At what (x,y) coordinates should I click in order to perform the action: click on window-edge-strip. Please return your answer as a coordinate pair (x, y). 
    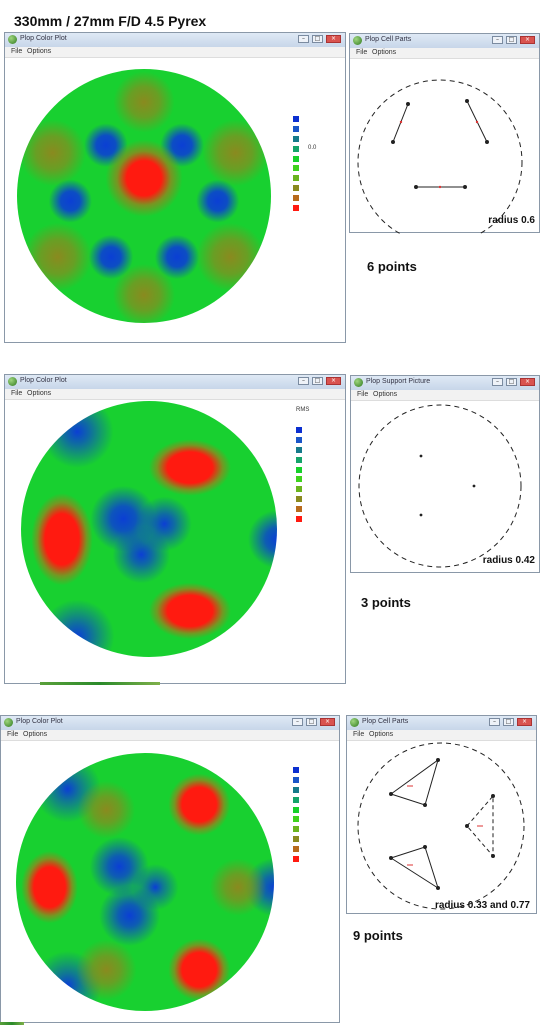
    Looking at the image, I should click on (100, 683).